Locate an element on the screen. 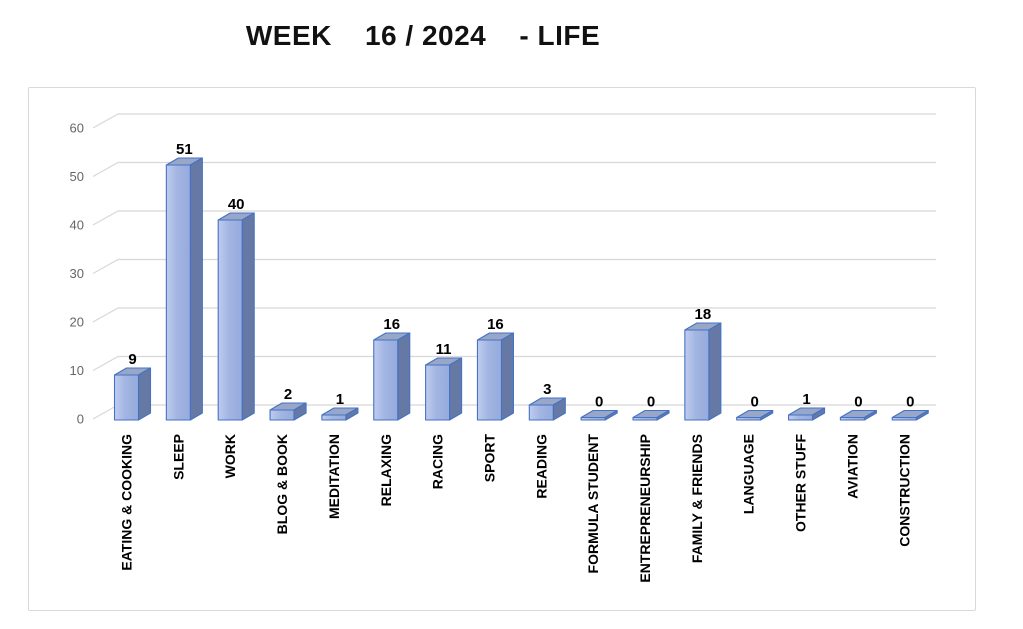 This screenshot has width=1023, height=629. bar-group: 0 ENTREPRENEURSHIP is located at coordinates (651, 488).